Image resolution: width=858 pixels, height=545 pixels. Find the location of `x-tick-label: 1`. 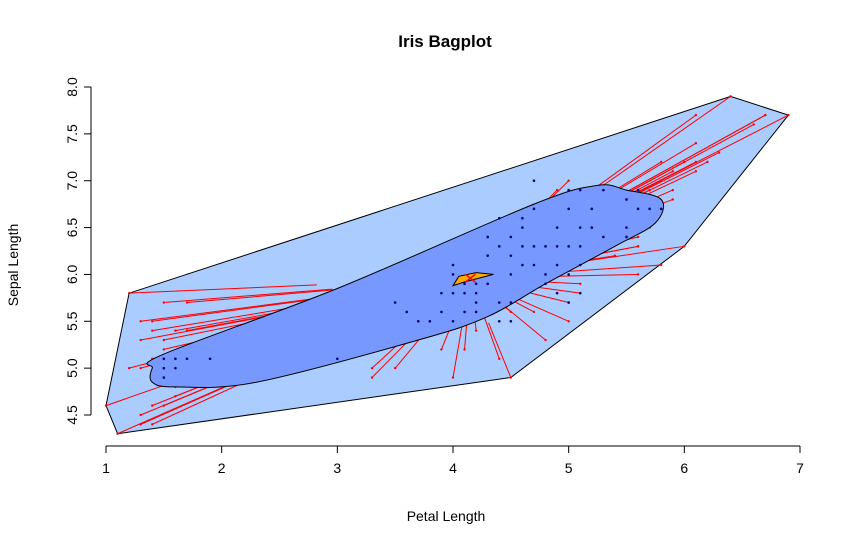

x-tick-label: 1 is located at coordinates (106, 468).